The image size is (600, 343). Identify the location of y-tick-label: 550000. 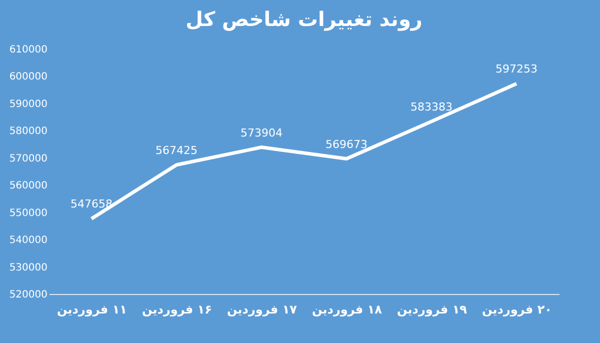
(28, 213).